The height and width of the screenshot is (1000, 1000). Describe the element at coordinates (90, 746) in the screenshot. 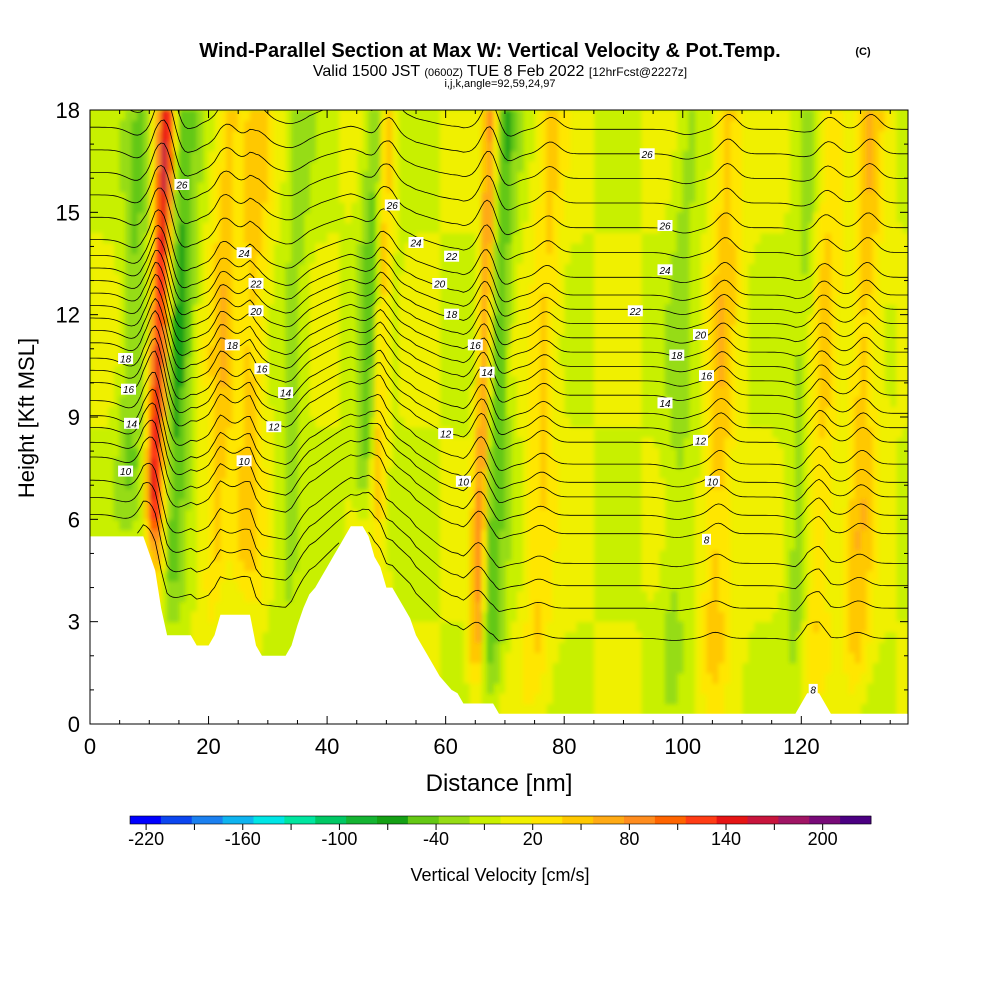

I see `x-tick-label: 0` at that location.